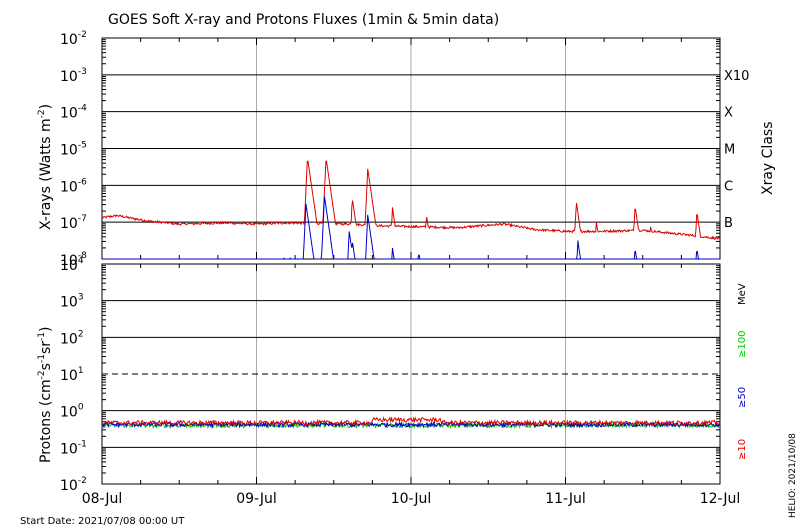  I want to click on x-tick-label: 11-Jul, so click(565, 499).